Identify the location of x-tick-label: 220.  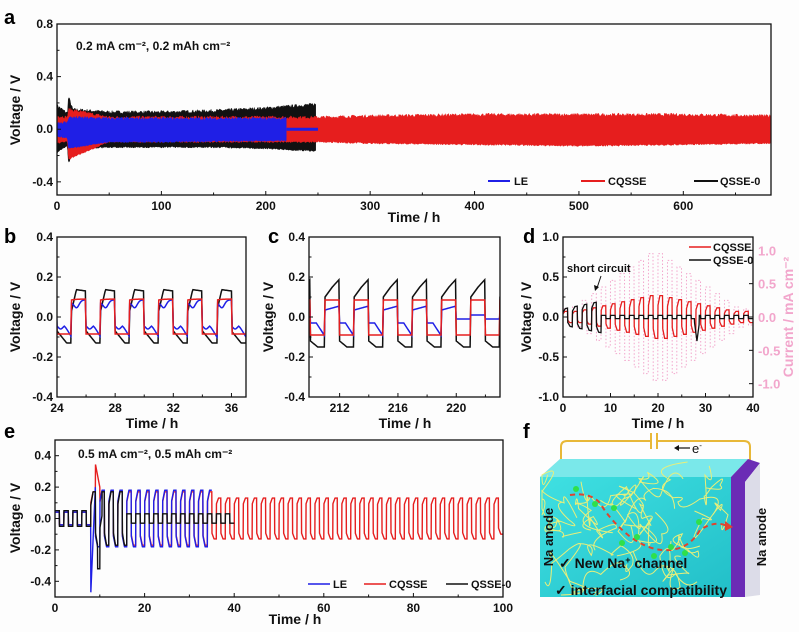
(456, 408).